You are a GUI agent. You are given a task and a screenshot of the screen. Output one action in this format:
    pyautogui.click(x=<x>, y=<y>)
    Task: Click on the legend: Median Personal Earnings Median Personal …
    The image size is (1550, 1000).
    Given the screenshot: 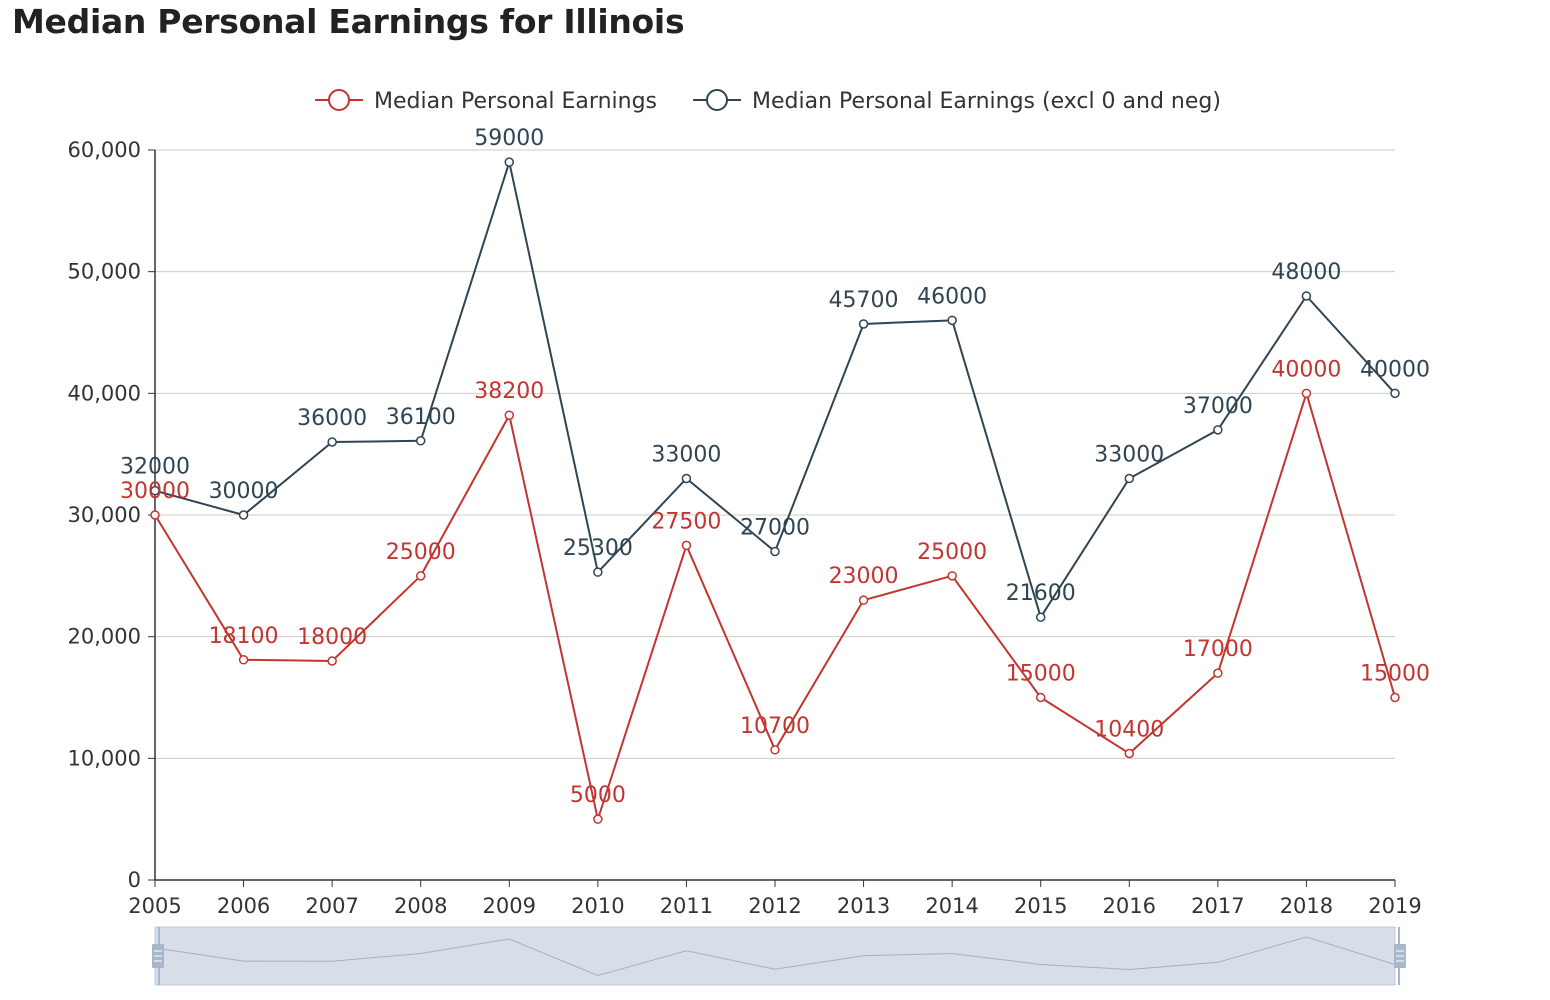 What is the action you would take?
    pyautogui.click(x=768, y=101)
    